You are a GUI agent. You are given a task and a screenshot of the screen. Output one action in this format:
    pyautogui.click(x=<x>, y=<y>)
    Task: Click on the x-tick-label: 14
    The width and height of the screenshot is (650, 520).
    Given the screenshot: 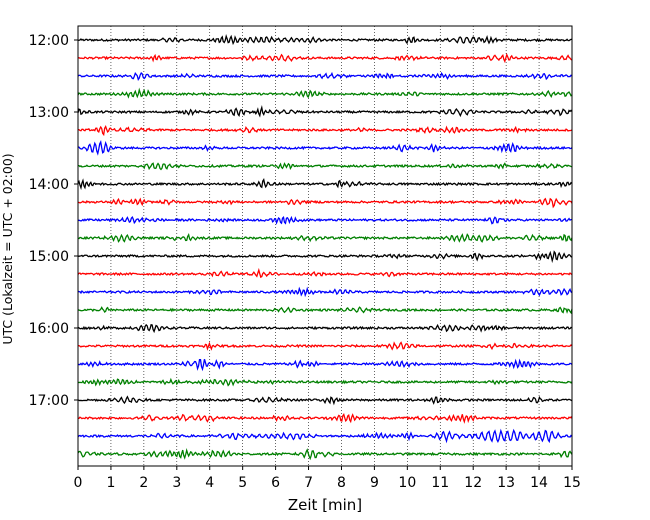 What is the action you would take?
    pyautogui.click(x=539, y=483)
    